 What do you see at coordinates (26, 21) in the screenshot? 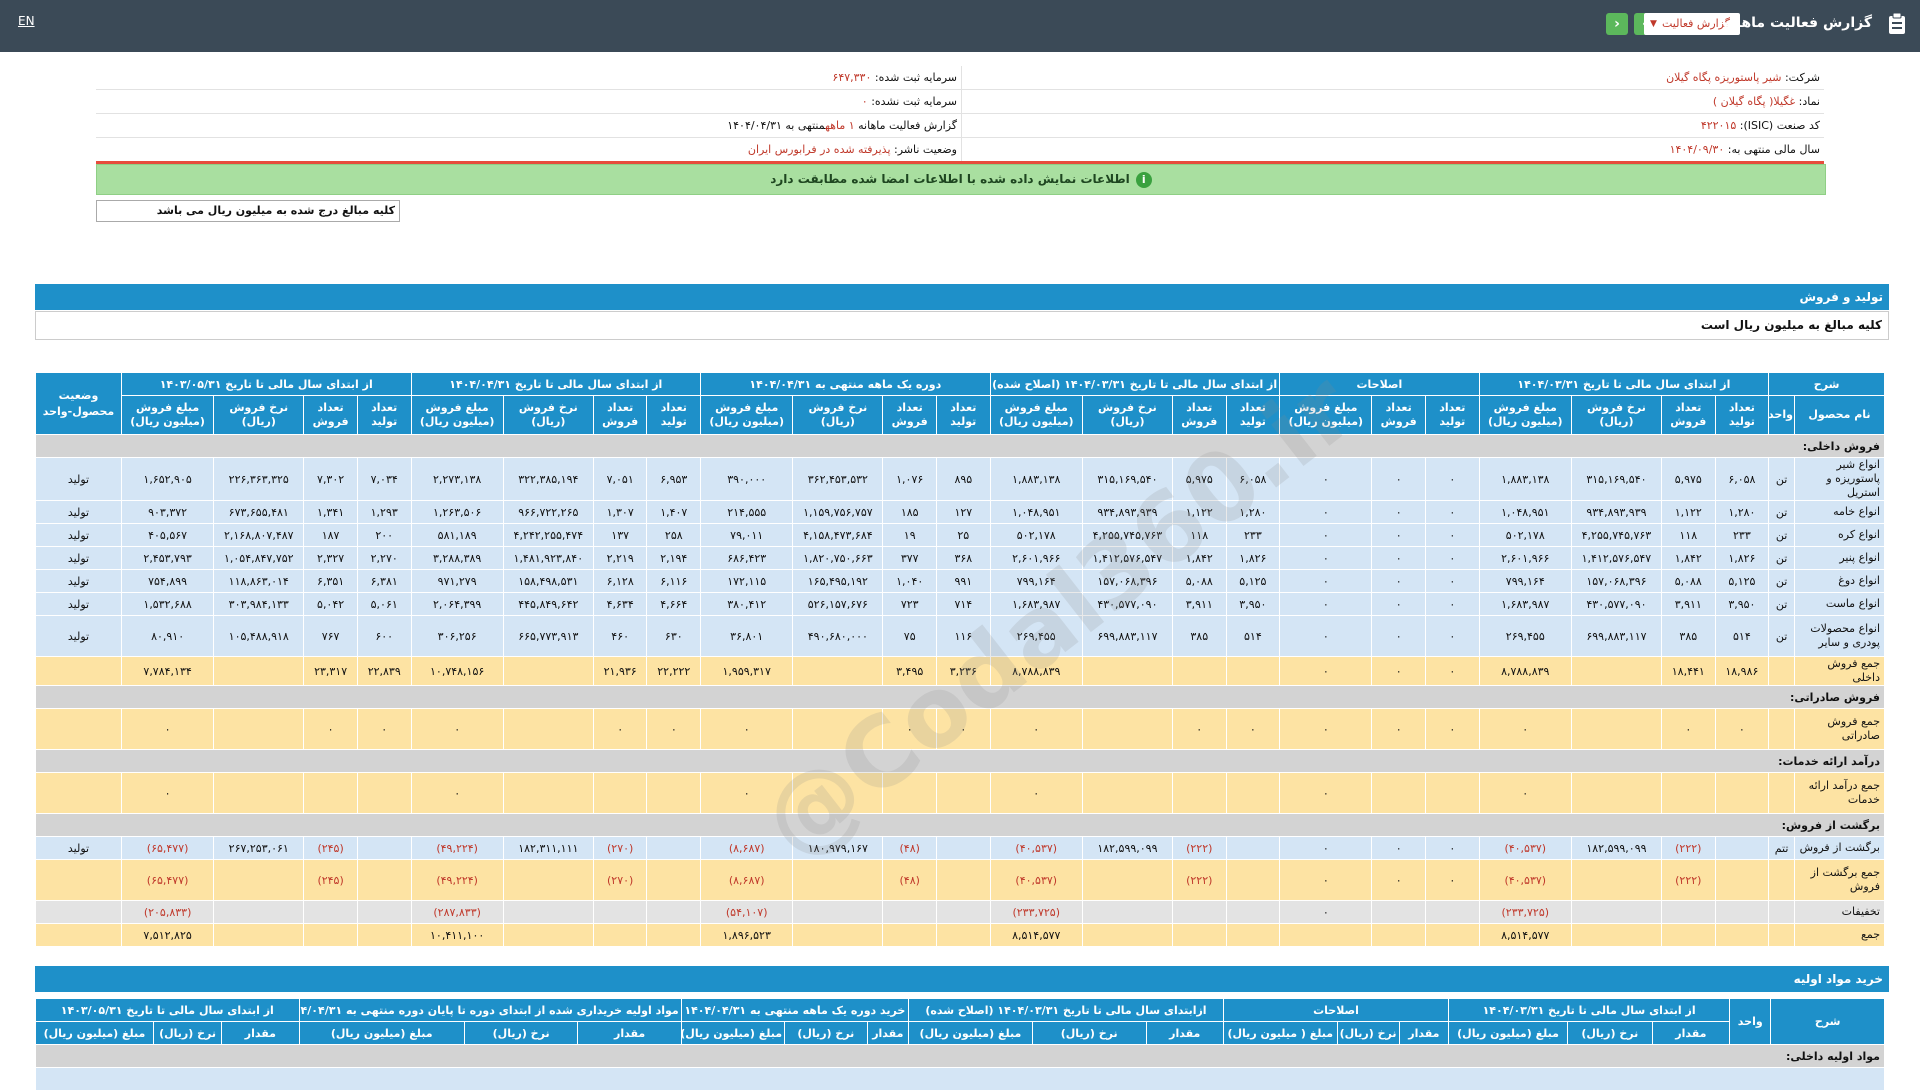
I see `language-link: EN` at bounding box center [26, 21].